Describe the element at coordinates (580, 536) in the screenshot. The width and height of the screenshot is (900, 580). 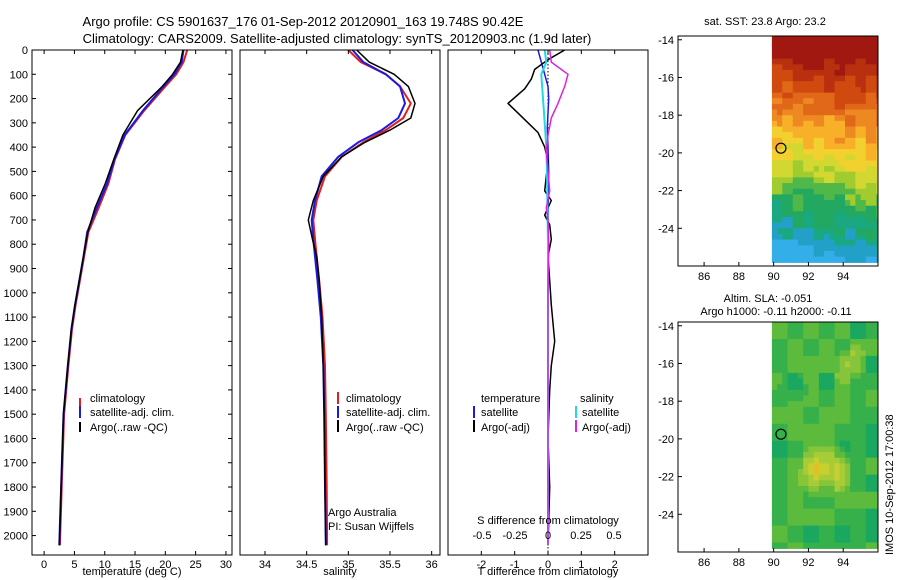
I see `x2-tick-label: 0.25` at that location.